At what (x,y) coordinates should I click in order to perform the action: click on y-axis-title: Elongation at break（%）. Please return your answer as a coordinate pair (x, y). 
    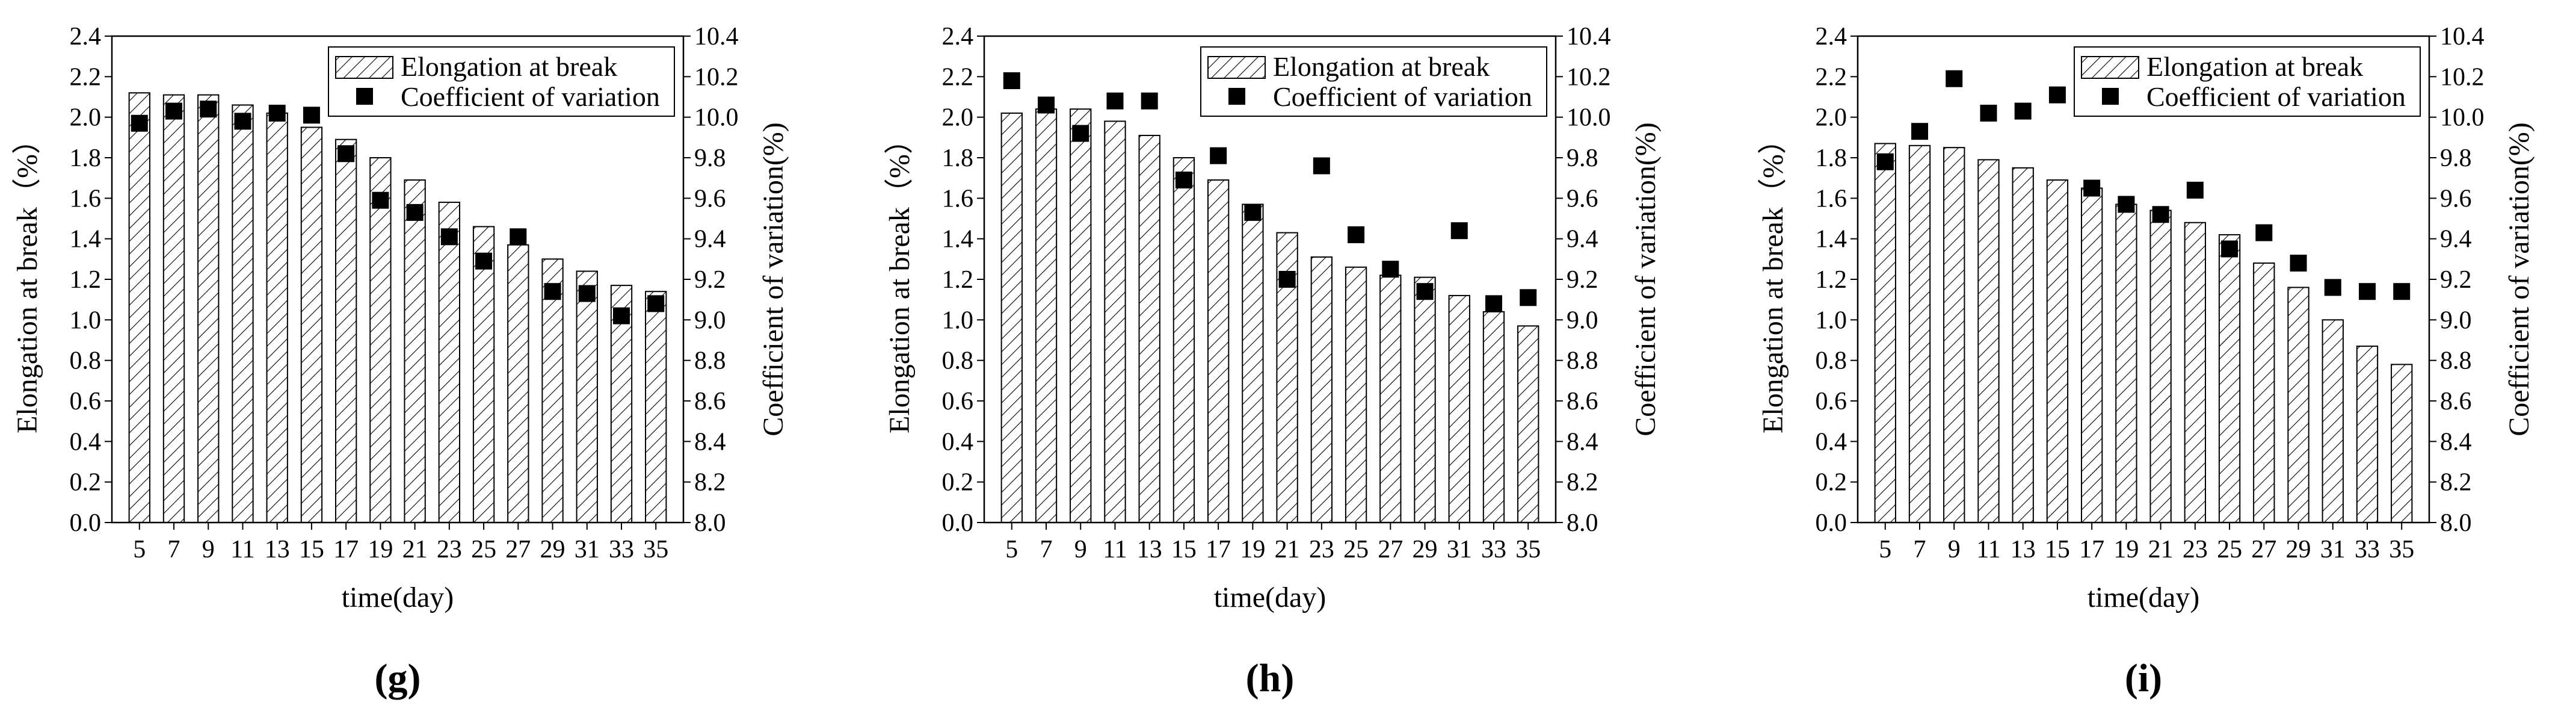
    Looking at the image, I should click on (900, 279).